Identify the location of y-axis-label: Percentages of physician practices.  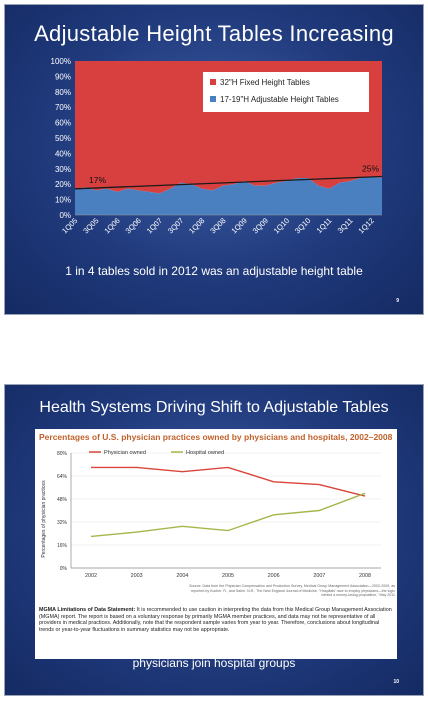
(44, 519).